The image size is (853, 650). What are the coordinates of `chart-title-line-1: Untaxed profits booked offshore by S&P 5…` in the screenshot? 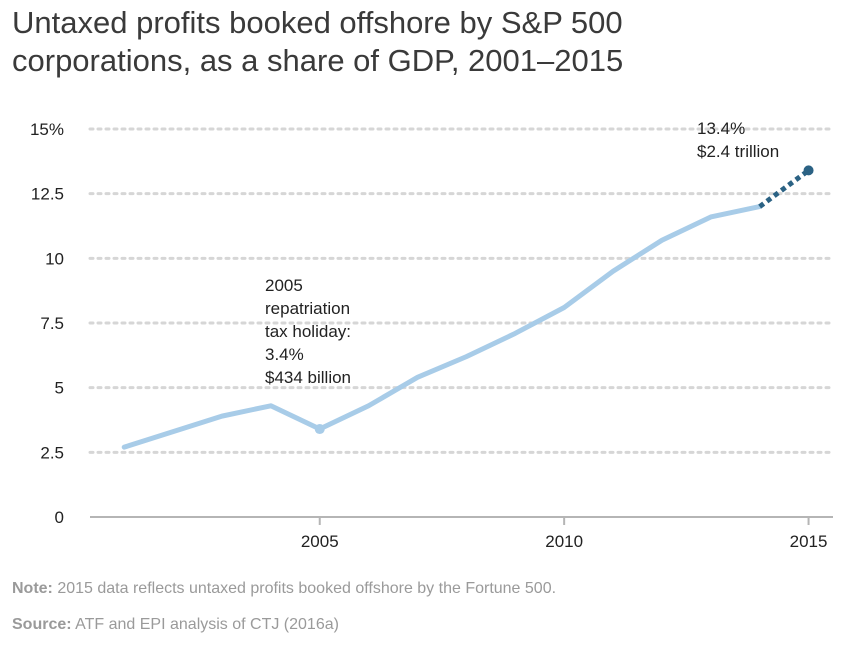 It's located at (317, 22).